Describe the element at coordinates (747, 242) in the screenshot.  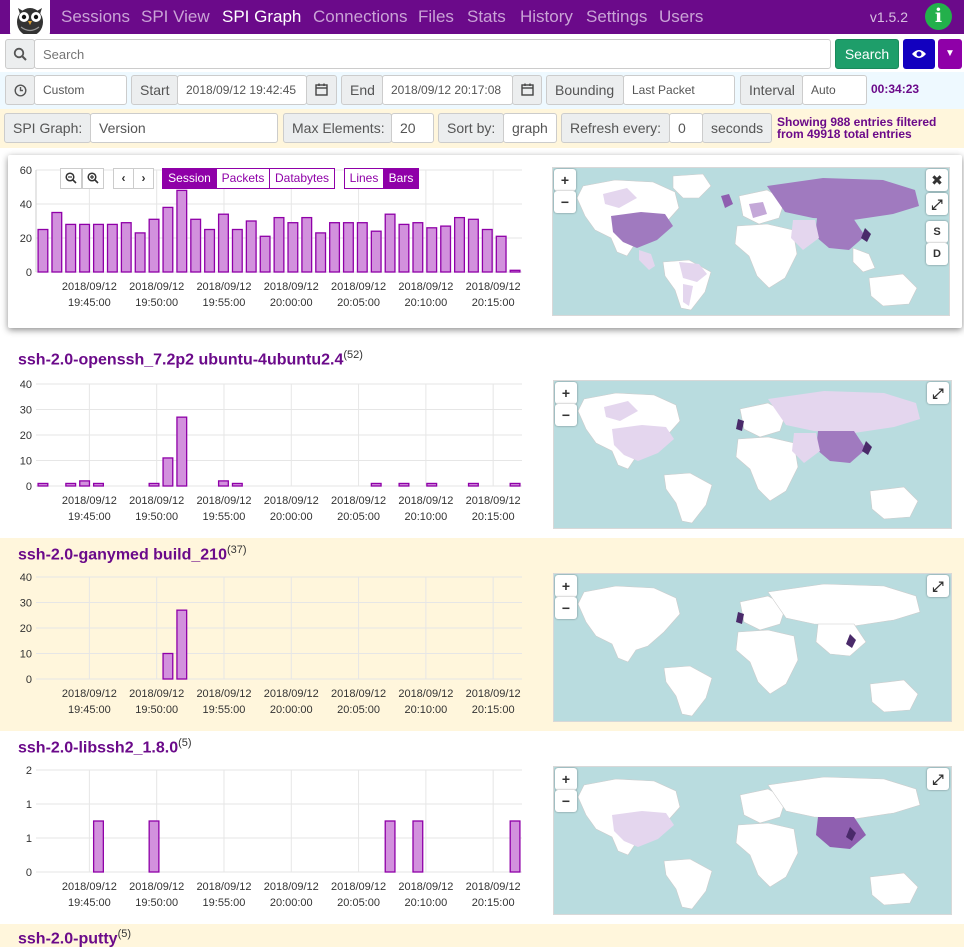
I see `world-map-shapes` at that location.